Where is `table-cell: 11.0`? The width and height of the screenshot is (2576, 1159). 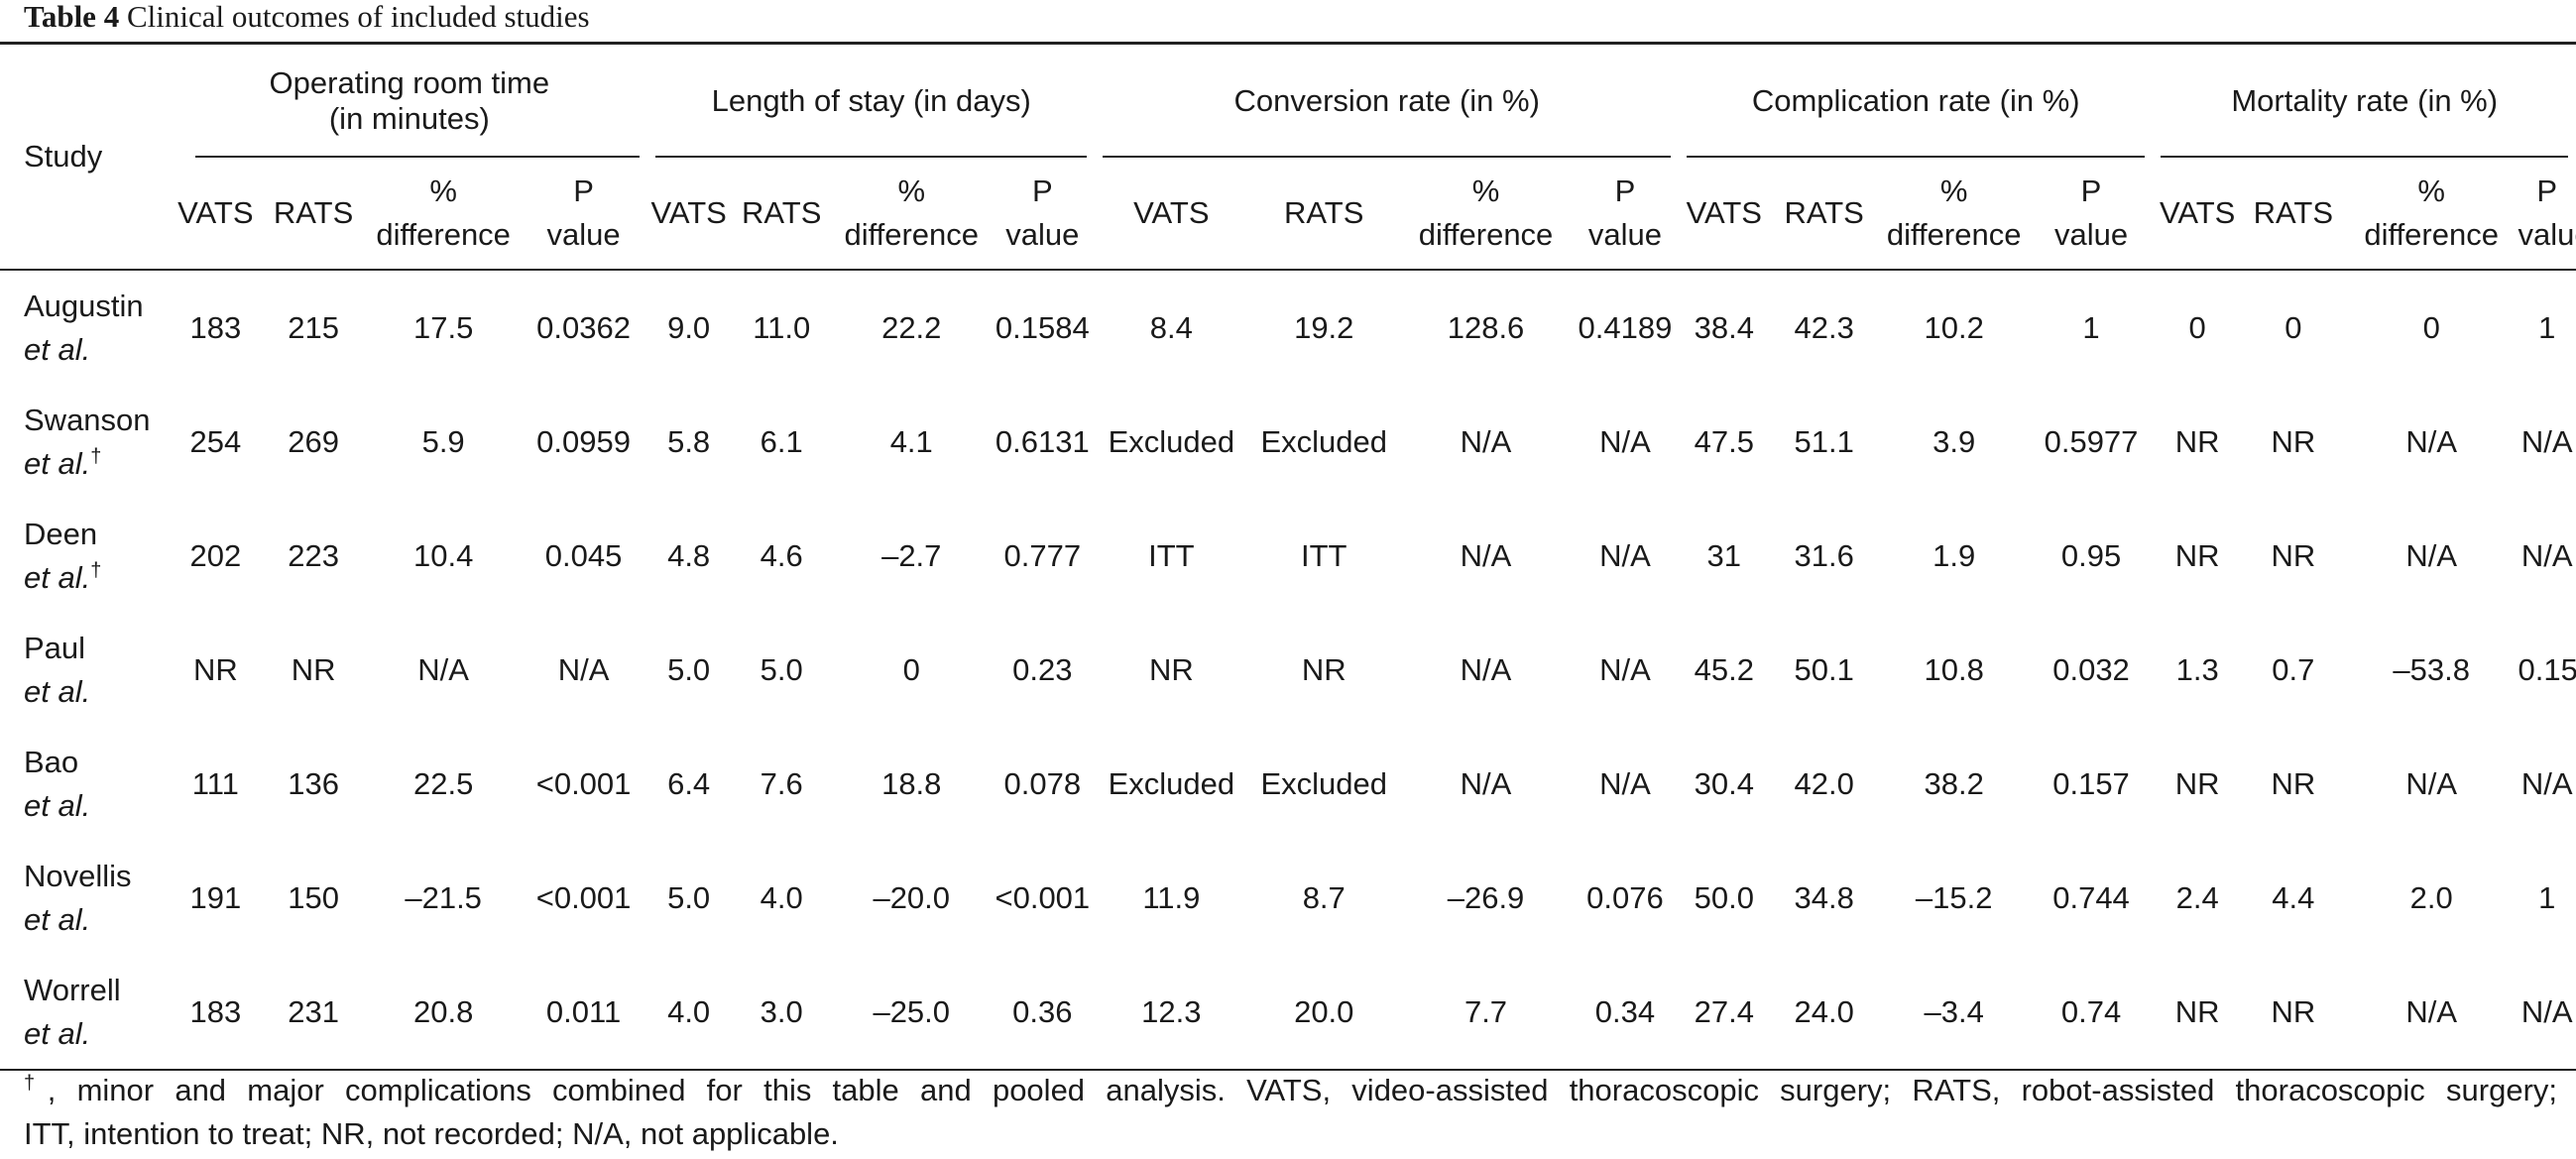
table-cell: 11.0 is located at coordinates (782, 327).